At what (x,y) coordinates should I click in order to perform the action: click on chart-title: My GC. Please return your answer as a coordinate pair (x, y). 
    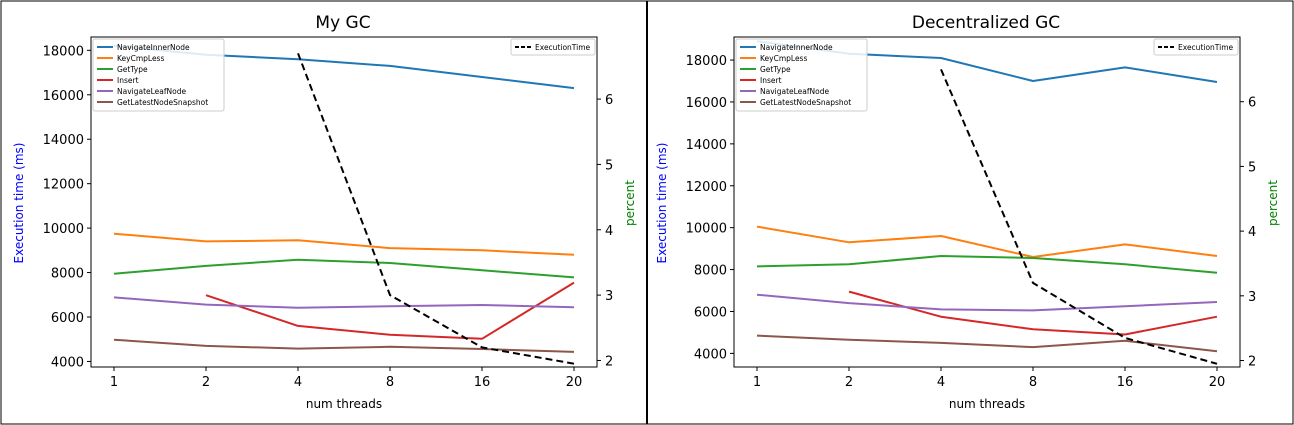
    Looking at the image, I should click on (342, 23).